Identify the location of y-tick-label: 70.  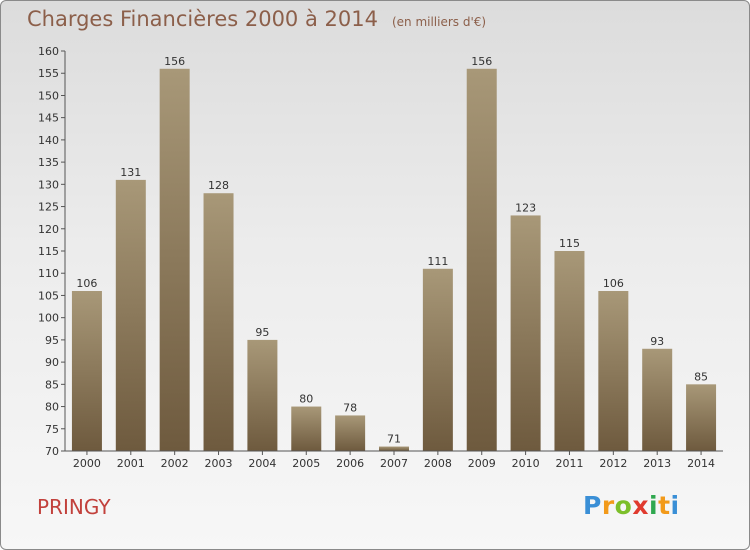
(52, 451).